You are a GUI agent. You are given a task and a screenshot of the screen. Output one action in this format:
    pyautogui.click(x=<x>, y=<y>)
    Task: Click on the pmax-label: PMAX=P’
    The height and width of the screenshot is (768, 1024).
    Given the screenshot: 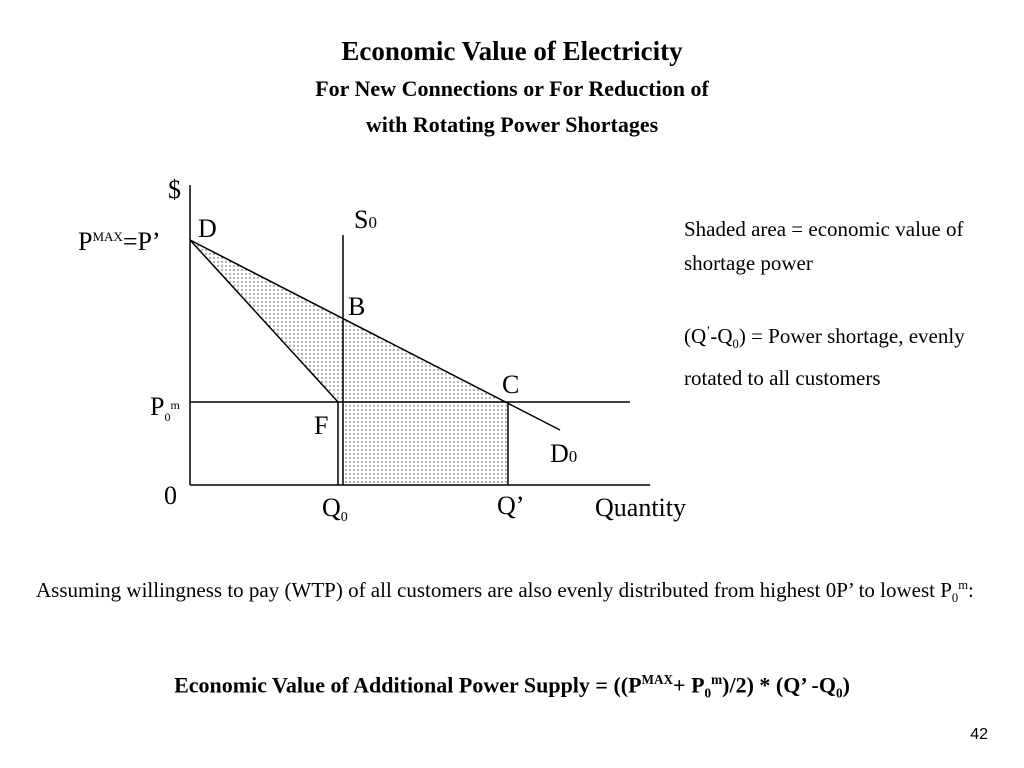 What is the action you would take?
    pyautogui.click(x=119, y=241)
    